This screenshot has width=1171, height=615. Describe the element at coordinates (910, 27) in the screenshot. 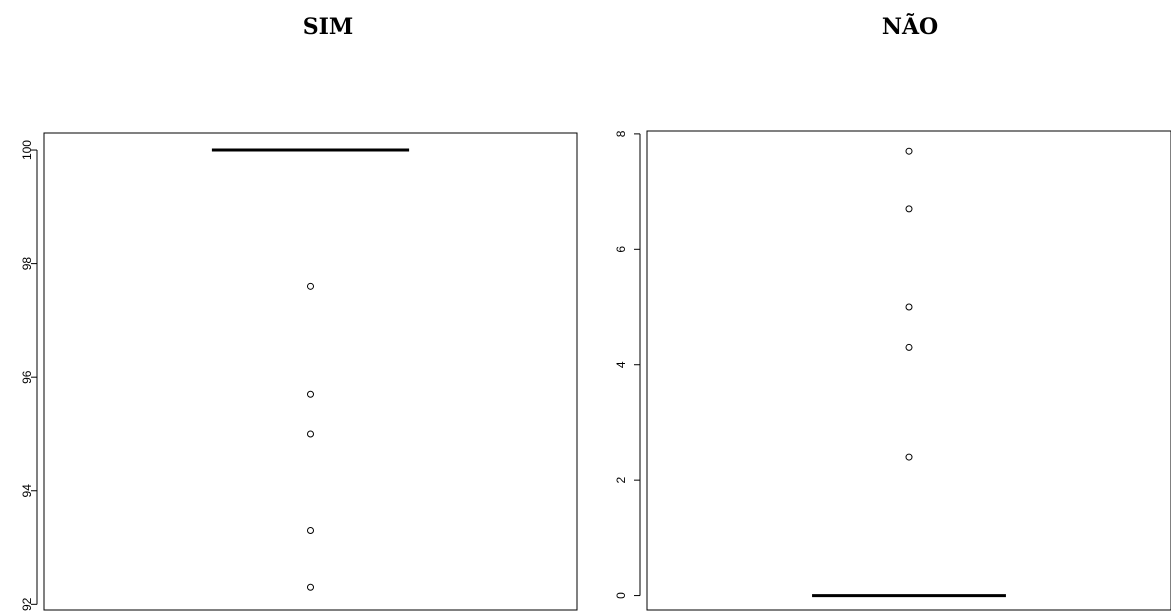

I see `chart-title-nao: NÃO` at that location.